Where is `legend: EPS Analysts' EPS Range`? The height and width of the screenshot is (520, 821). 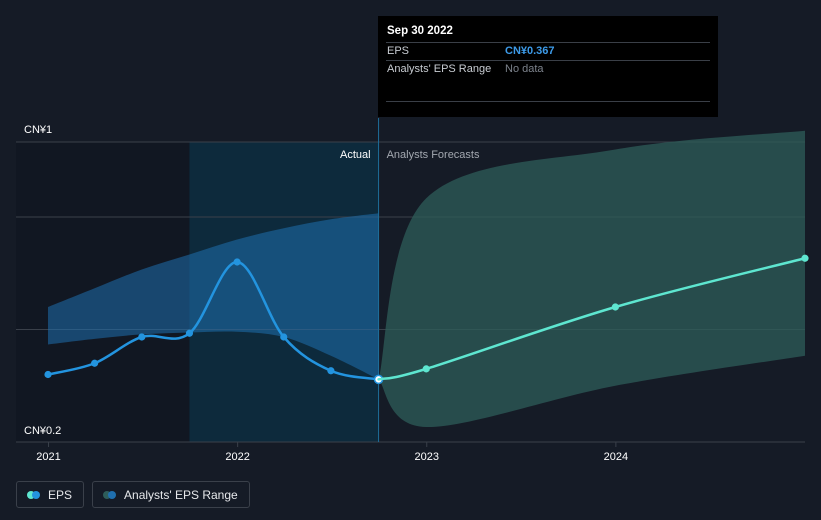
legend: EPS Analysts' EPS Range is located at coordinates (133, 494).